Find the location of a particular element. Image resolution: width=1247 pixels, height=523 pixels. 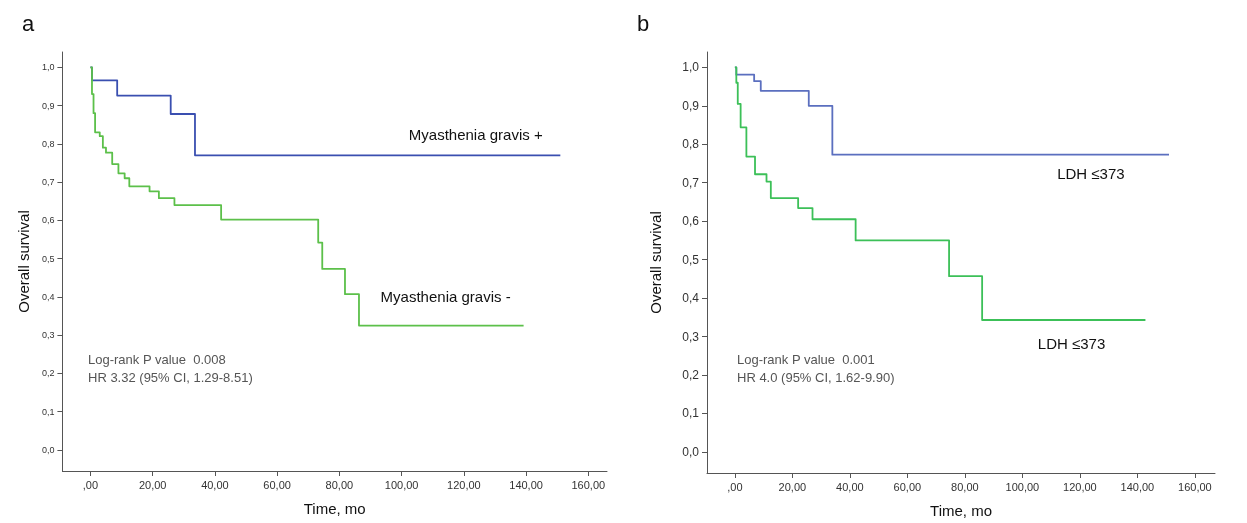

series-label: Myasthenia gravis + is located at coordinates (475, 134).